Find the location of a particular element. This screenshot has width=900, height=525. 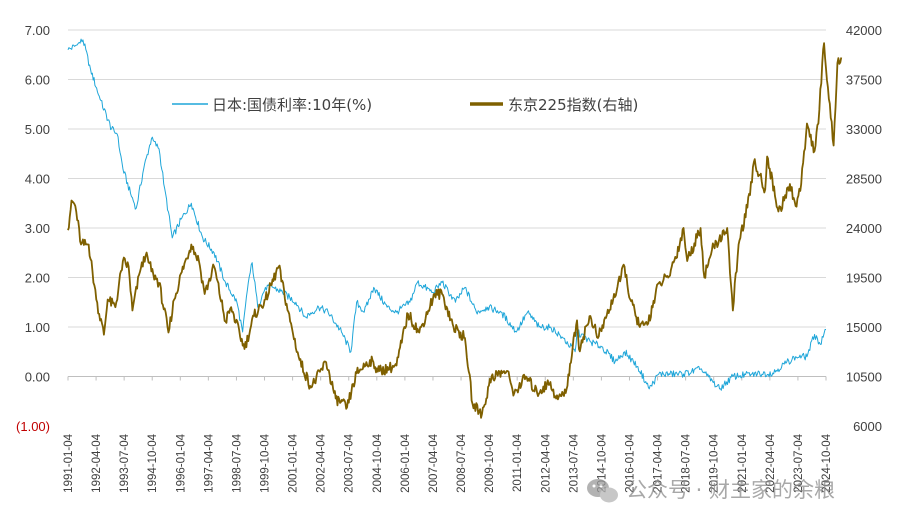

left-tick-label: 7.00 is located at coordinates (37, 30).